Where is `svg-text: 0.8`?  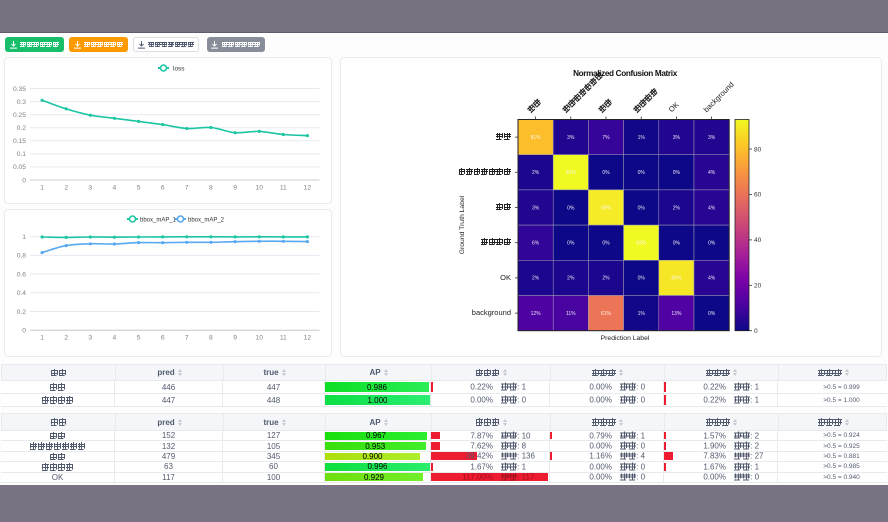 svg-text: 0.8 is located at coordinates (22, 256).